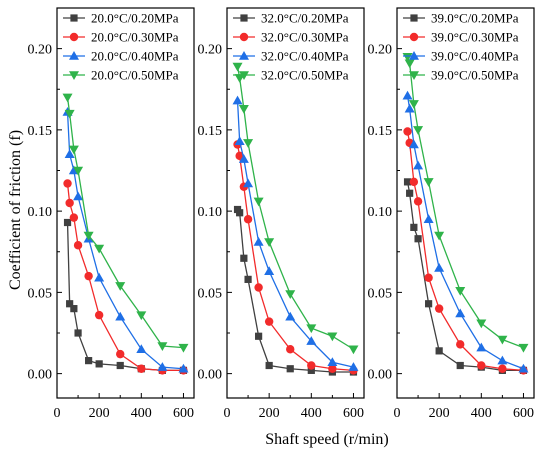 This screenshot has height=451, width=550. I want to click on x-tick-label: 400, so click(141, 413).